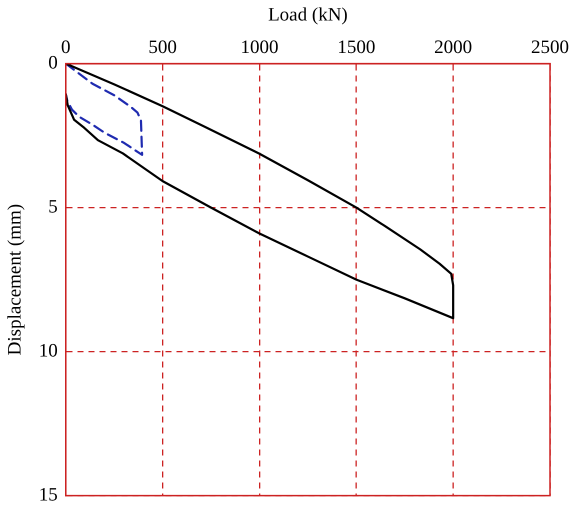  What do you see at coordinates (53, 207) in the screenshot?
I see `y-tick-label: 5` at bounding box center [53, 207].